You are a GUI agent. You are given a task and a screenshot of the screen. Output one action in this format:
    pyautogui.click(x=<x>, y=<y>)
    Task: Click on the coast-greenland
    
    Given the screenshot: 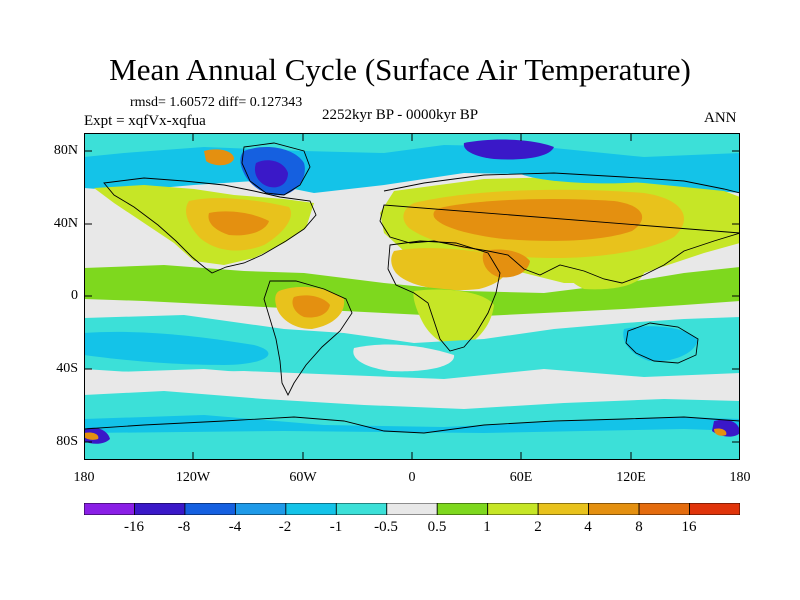 What is the action you would take?
    pyautogui.click(x=276, y=169)
    